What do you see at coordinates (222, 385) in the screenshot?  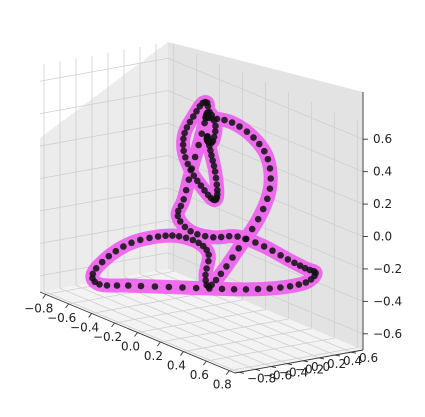 I see `x-tick-label: 0.8` at bounding box center [222, 385].